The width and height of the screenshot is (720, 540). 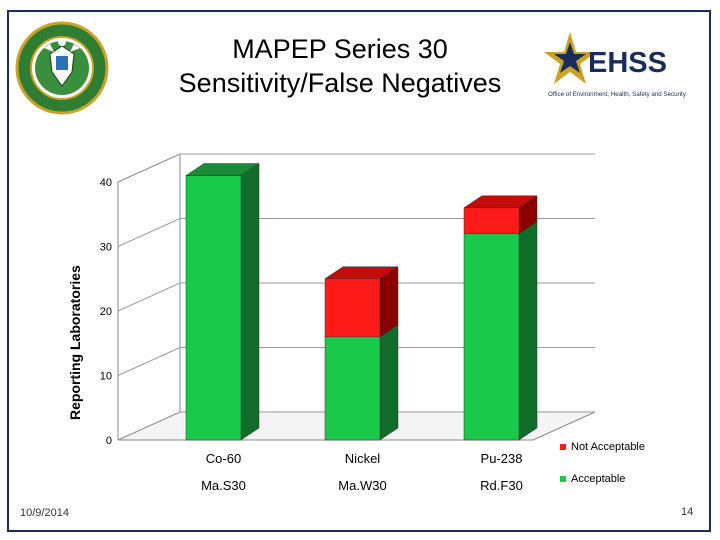 I want to click on x-category-label: Nickel, so click(x=363, y=458).